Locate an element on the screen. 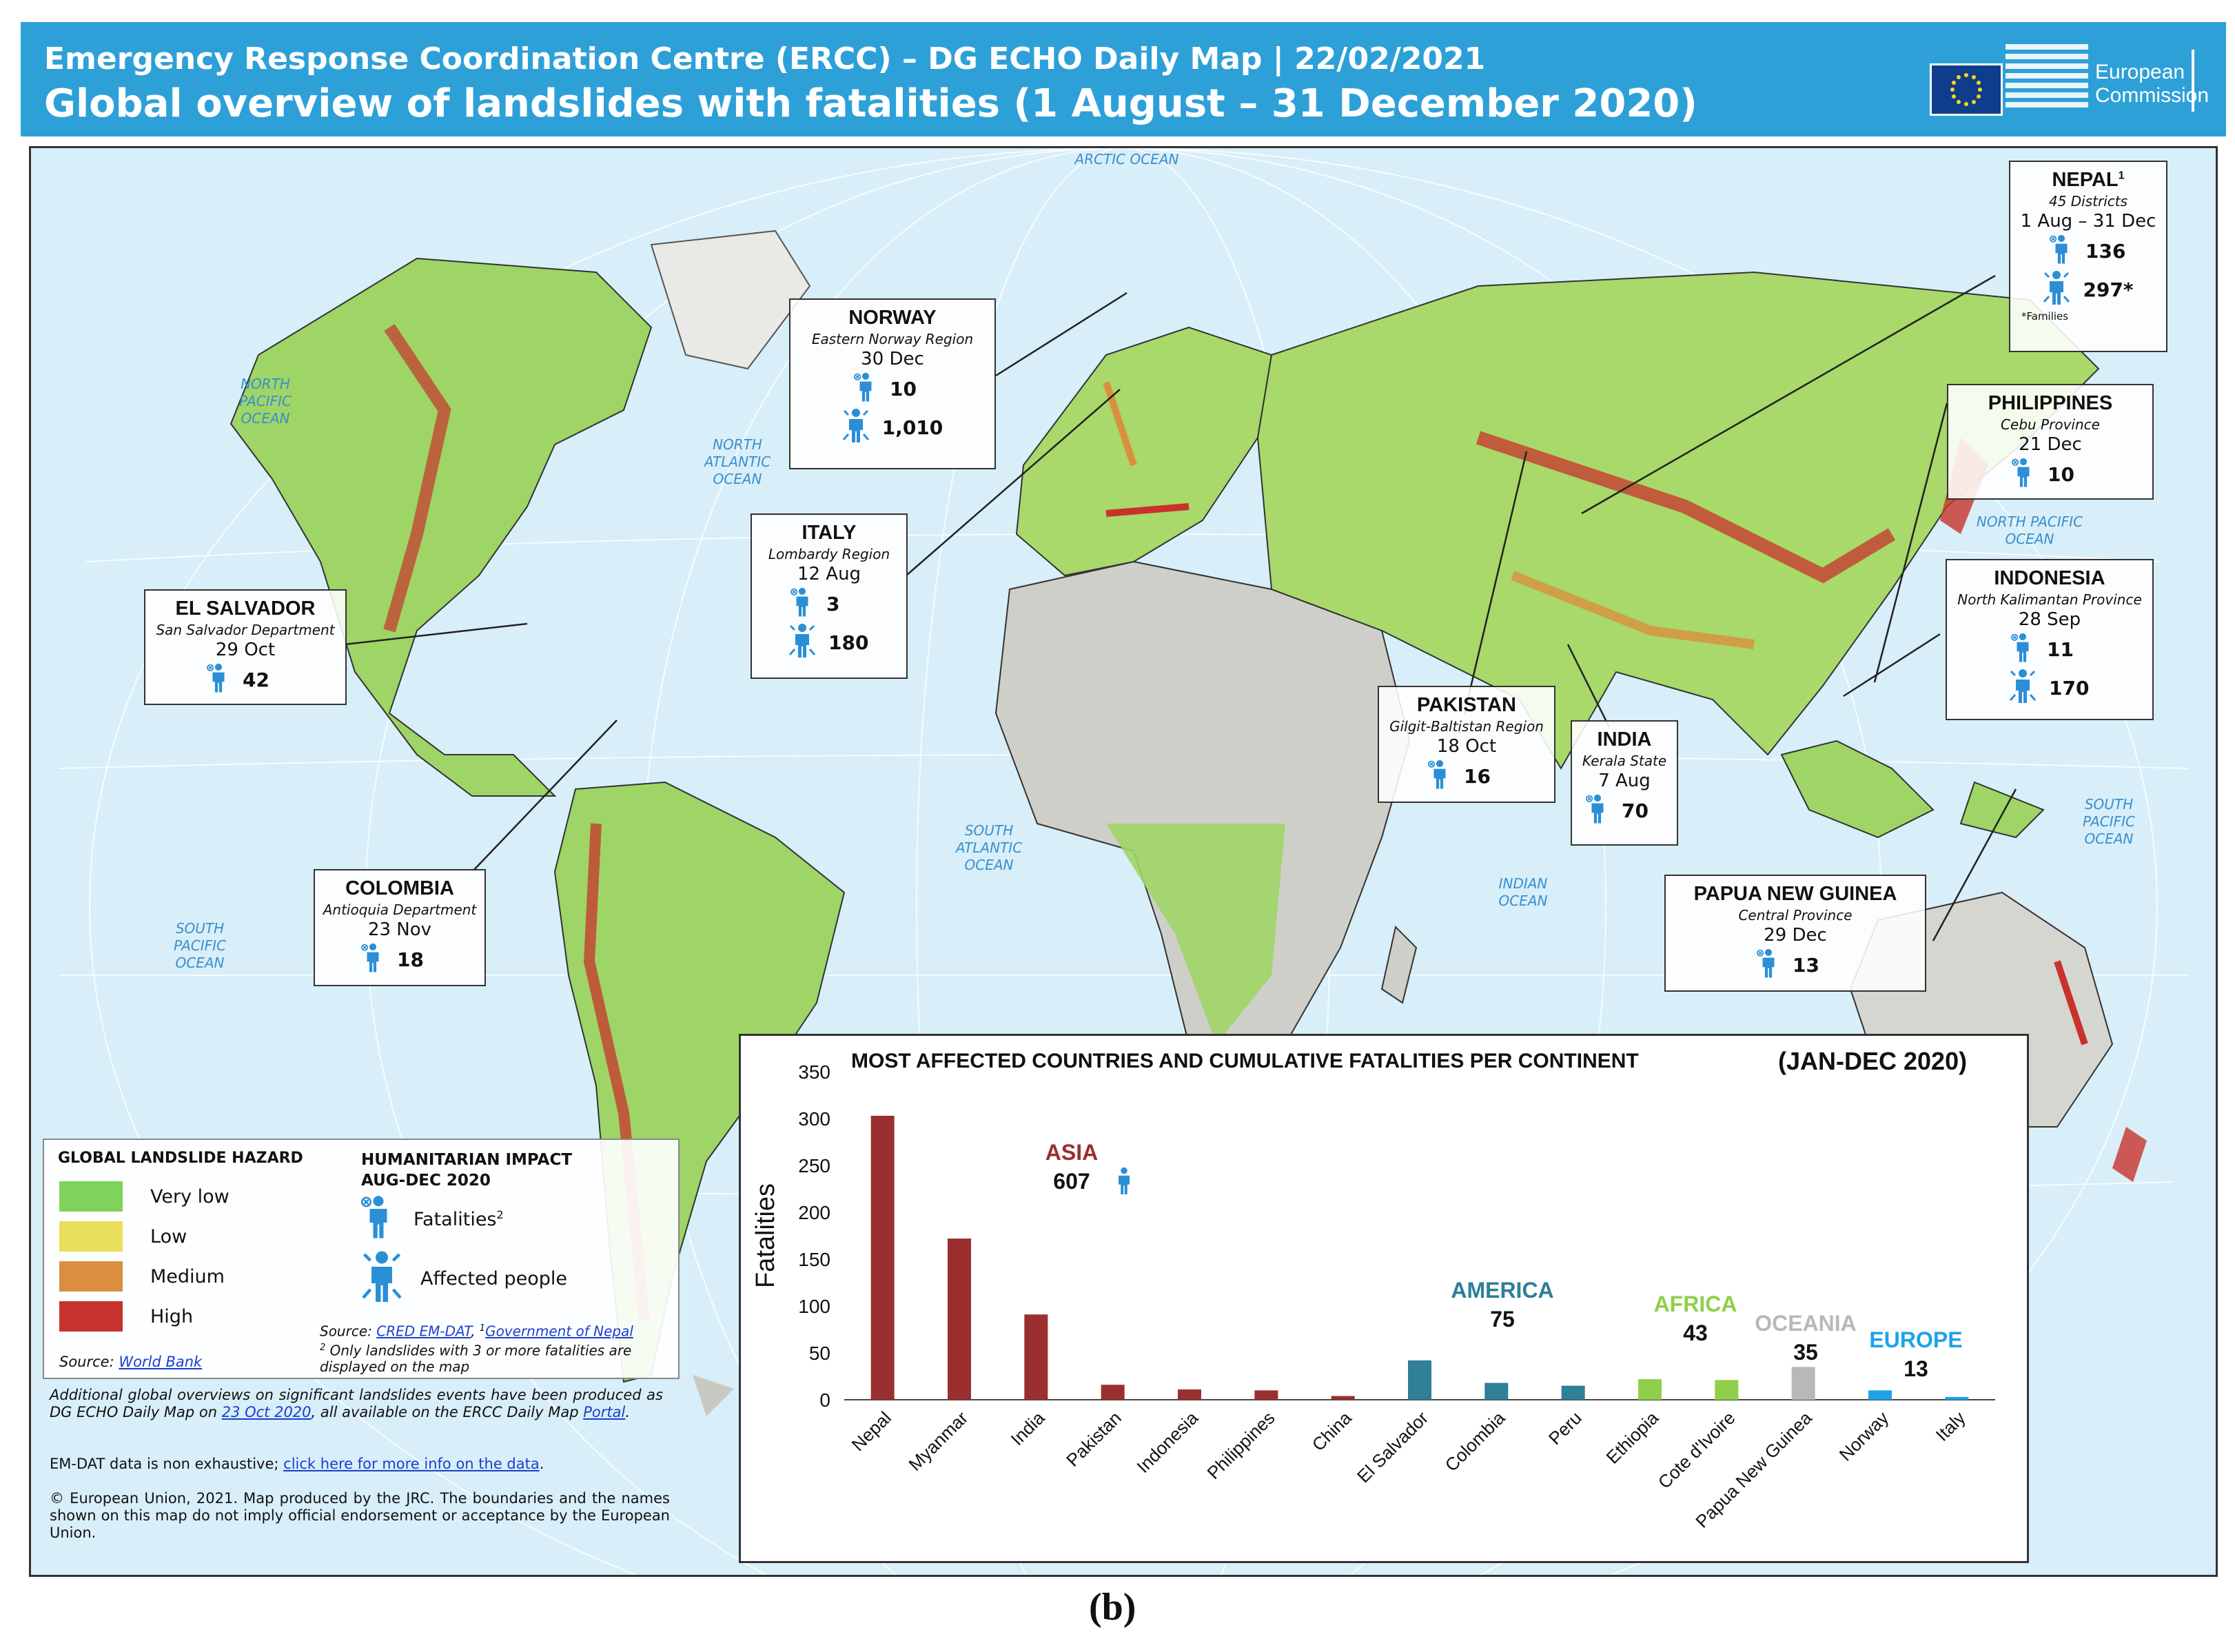  ocean-label-south-atlantic: SOUTH ATLANTIC OCEAN is located at coordinates (989, 848).